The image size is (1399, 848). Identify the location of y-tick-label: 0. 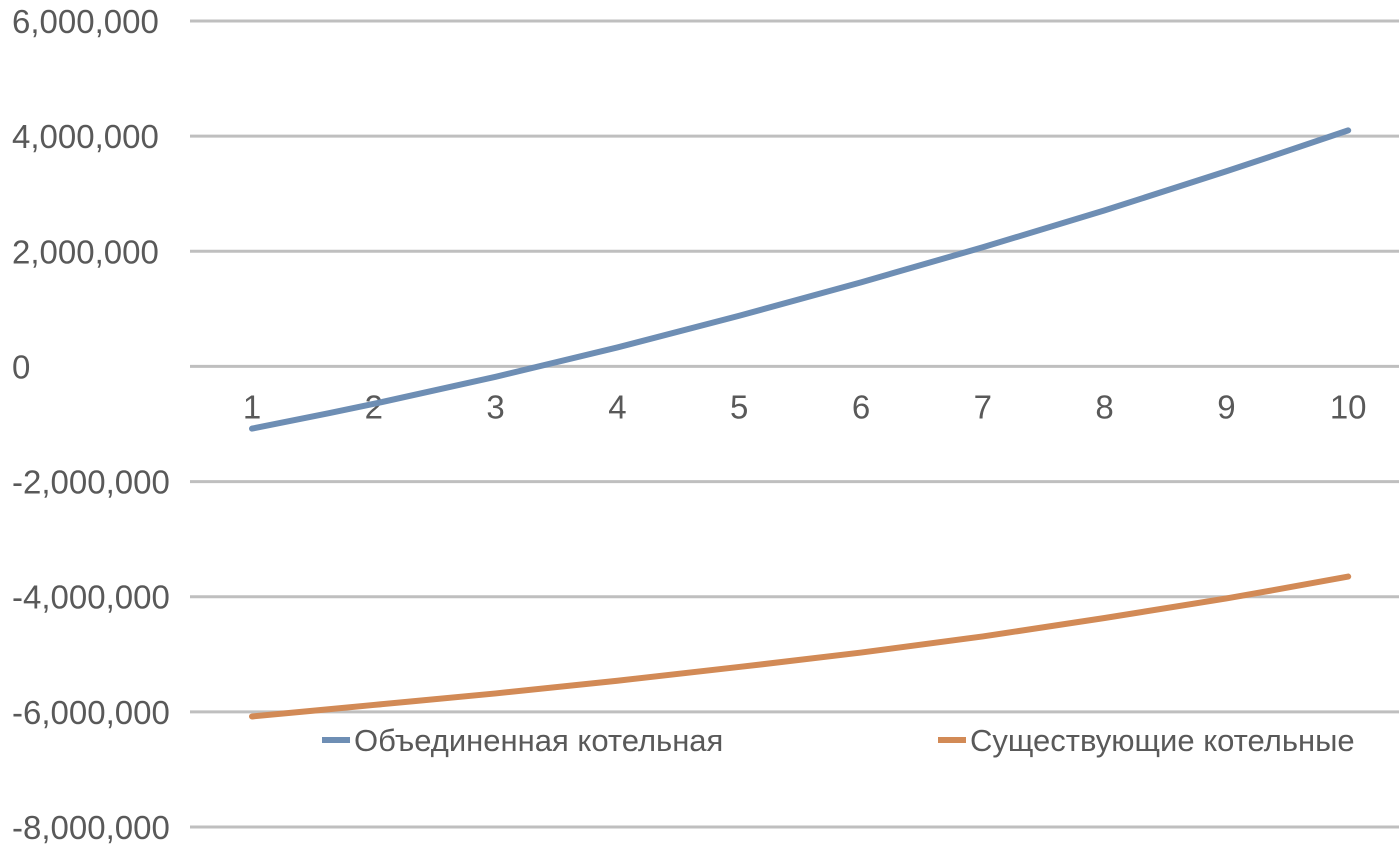
(21, 366).